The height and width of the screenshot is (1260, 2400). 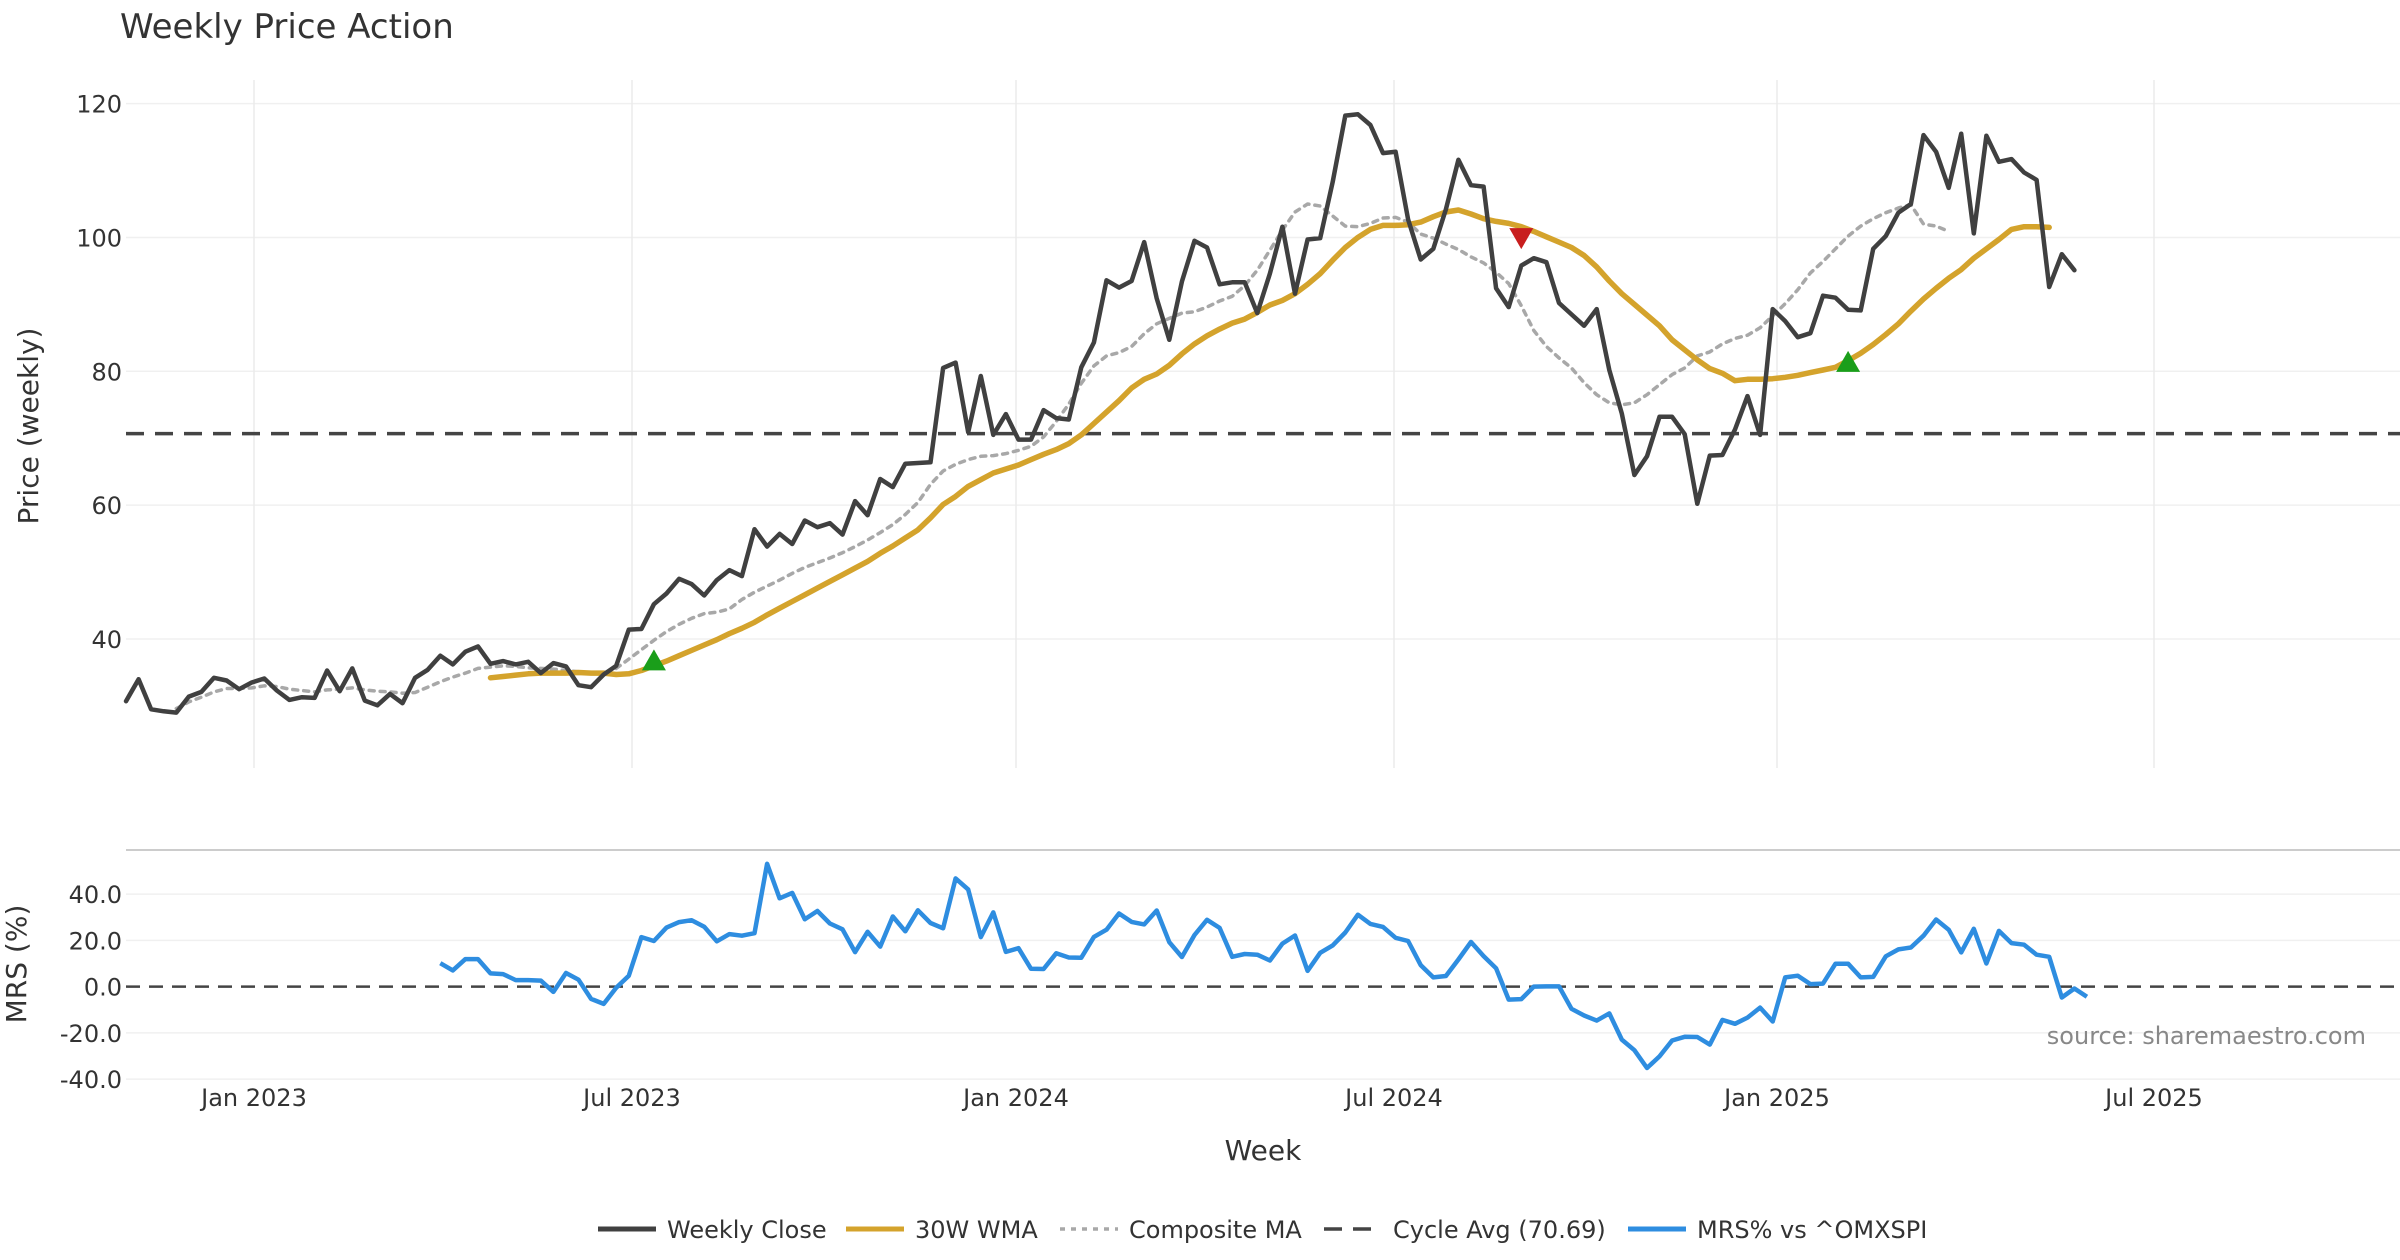 I want to click on price-y-tick-label: 60, so click(x=106, y=506).